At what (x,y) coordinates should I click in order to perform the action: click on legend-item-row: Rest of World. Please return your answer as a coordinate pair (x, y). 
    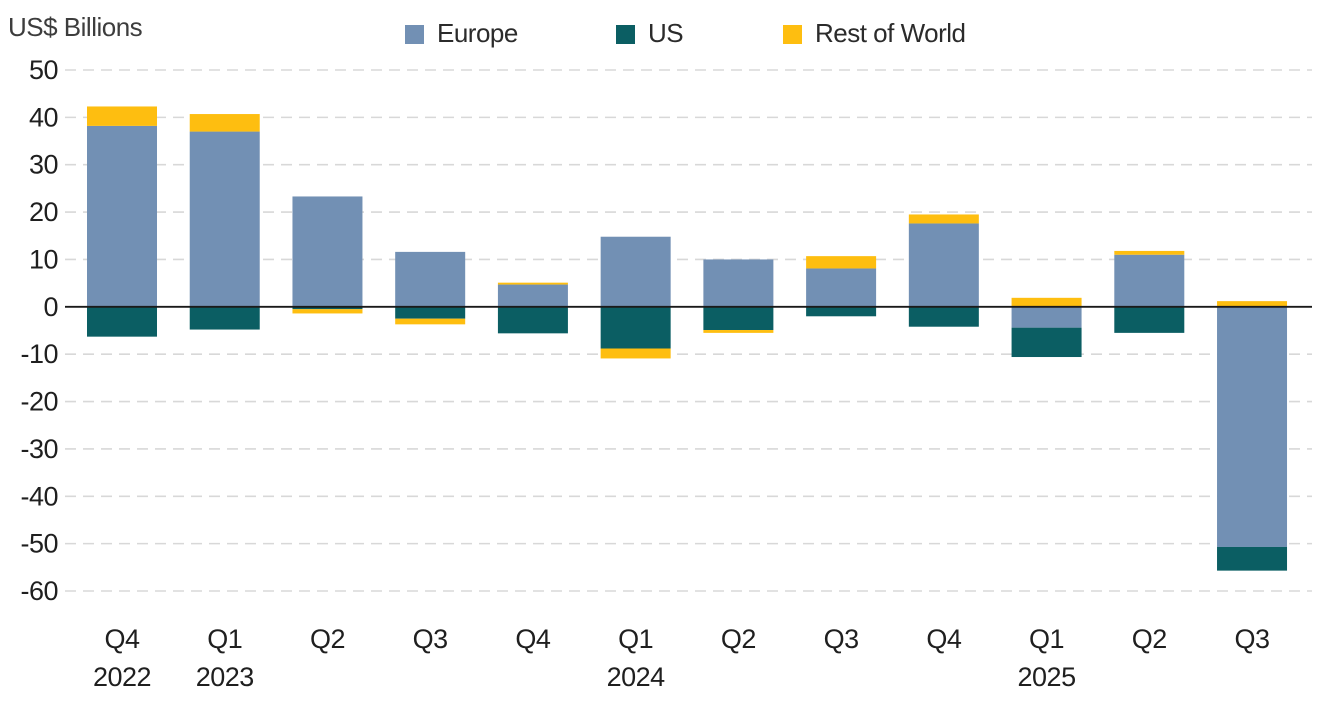
    Looking at the image, I should click on (874, 33).